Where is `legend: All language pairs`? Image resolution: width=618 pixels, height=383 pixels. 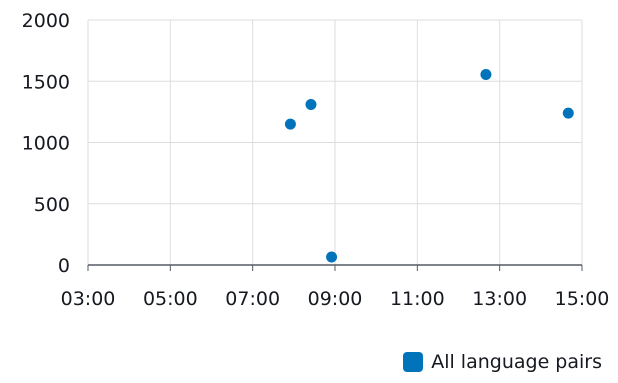
legend: All language pairs is located at coordinates (502, 362).